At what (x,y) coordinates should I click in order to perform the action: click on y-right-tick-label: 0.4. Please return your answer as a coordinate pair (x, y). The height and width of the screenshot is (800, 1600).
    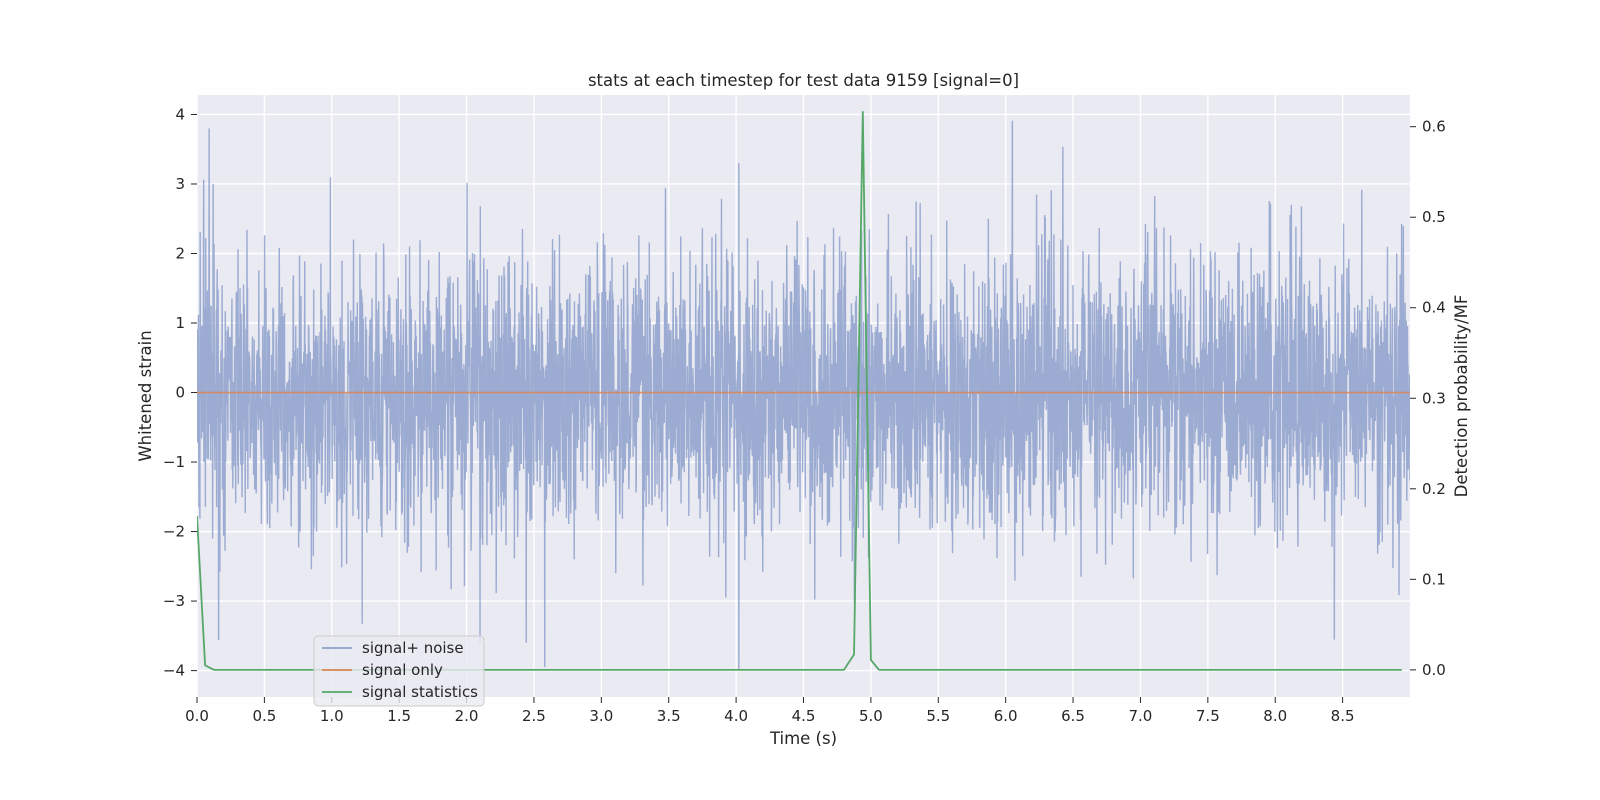
    Looking at the image, I should click on (1434, 308).